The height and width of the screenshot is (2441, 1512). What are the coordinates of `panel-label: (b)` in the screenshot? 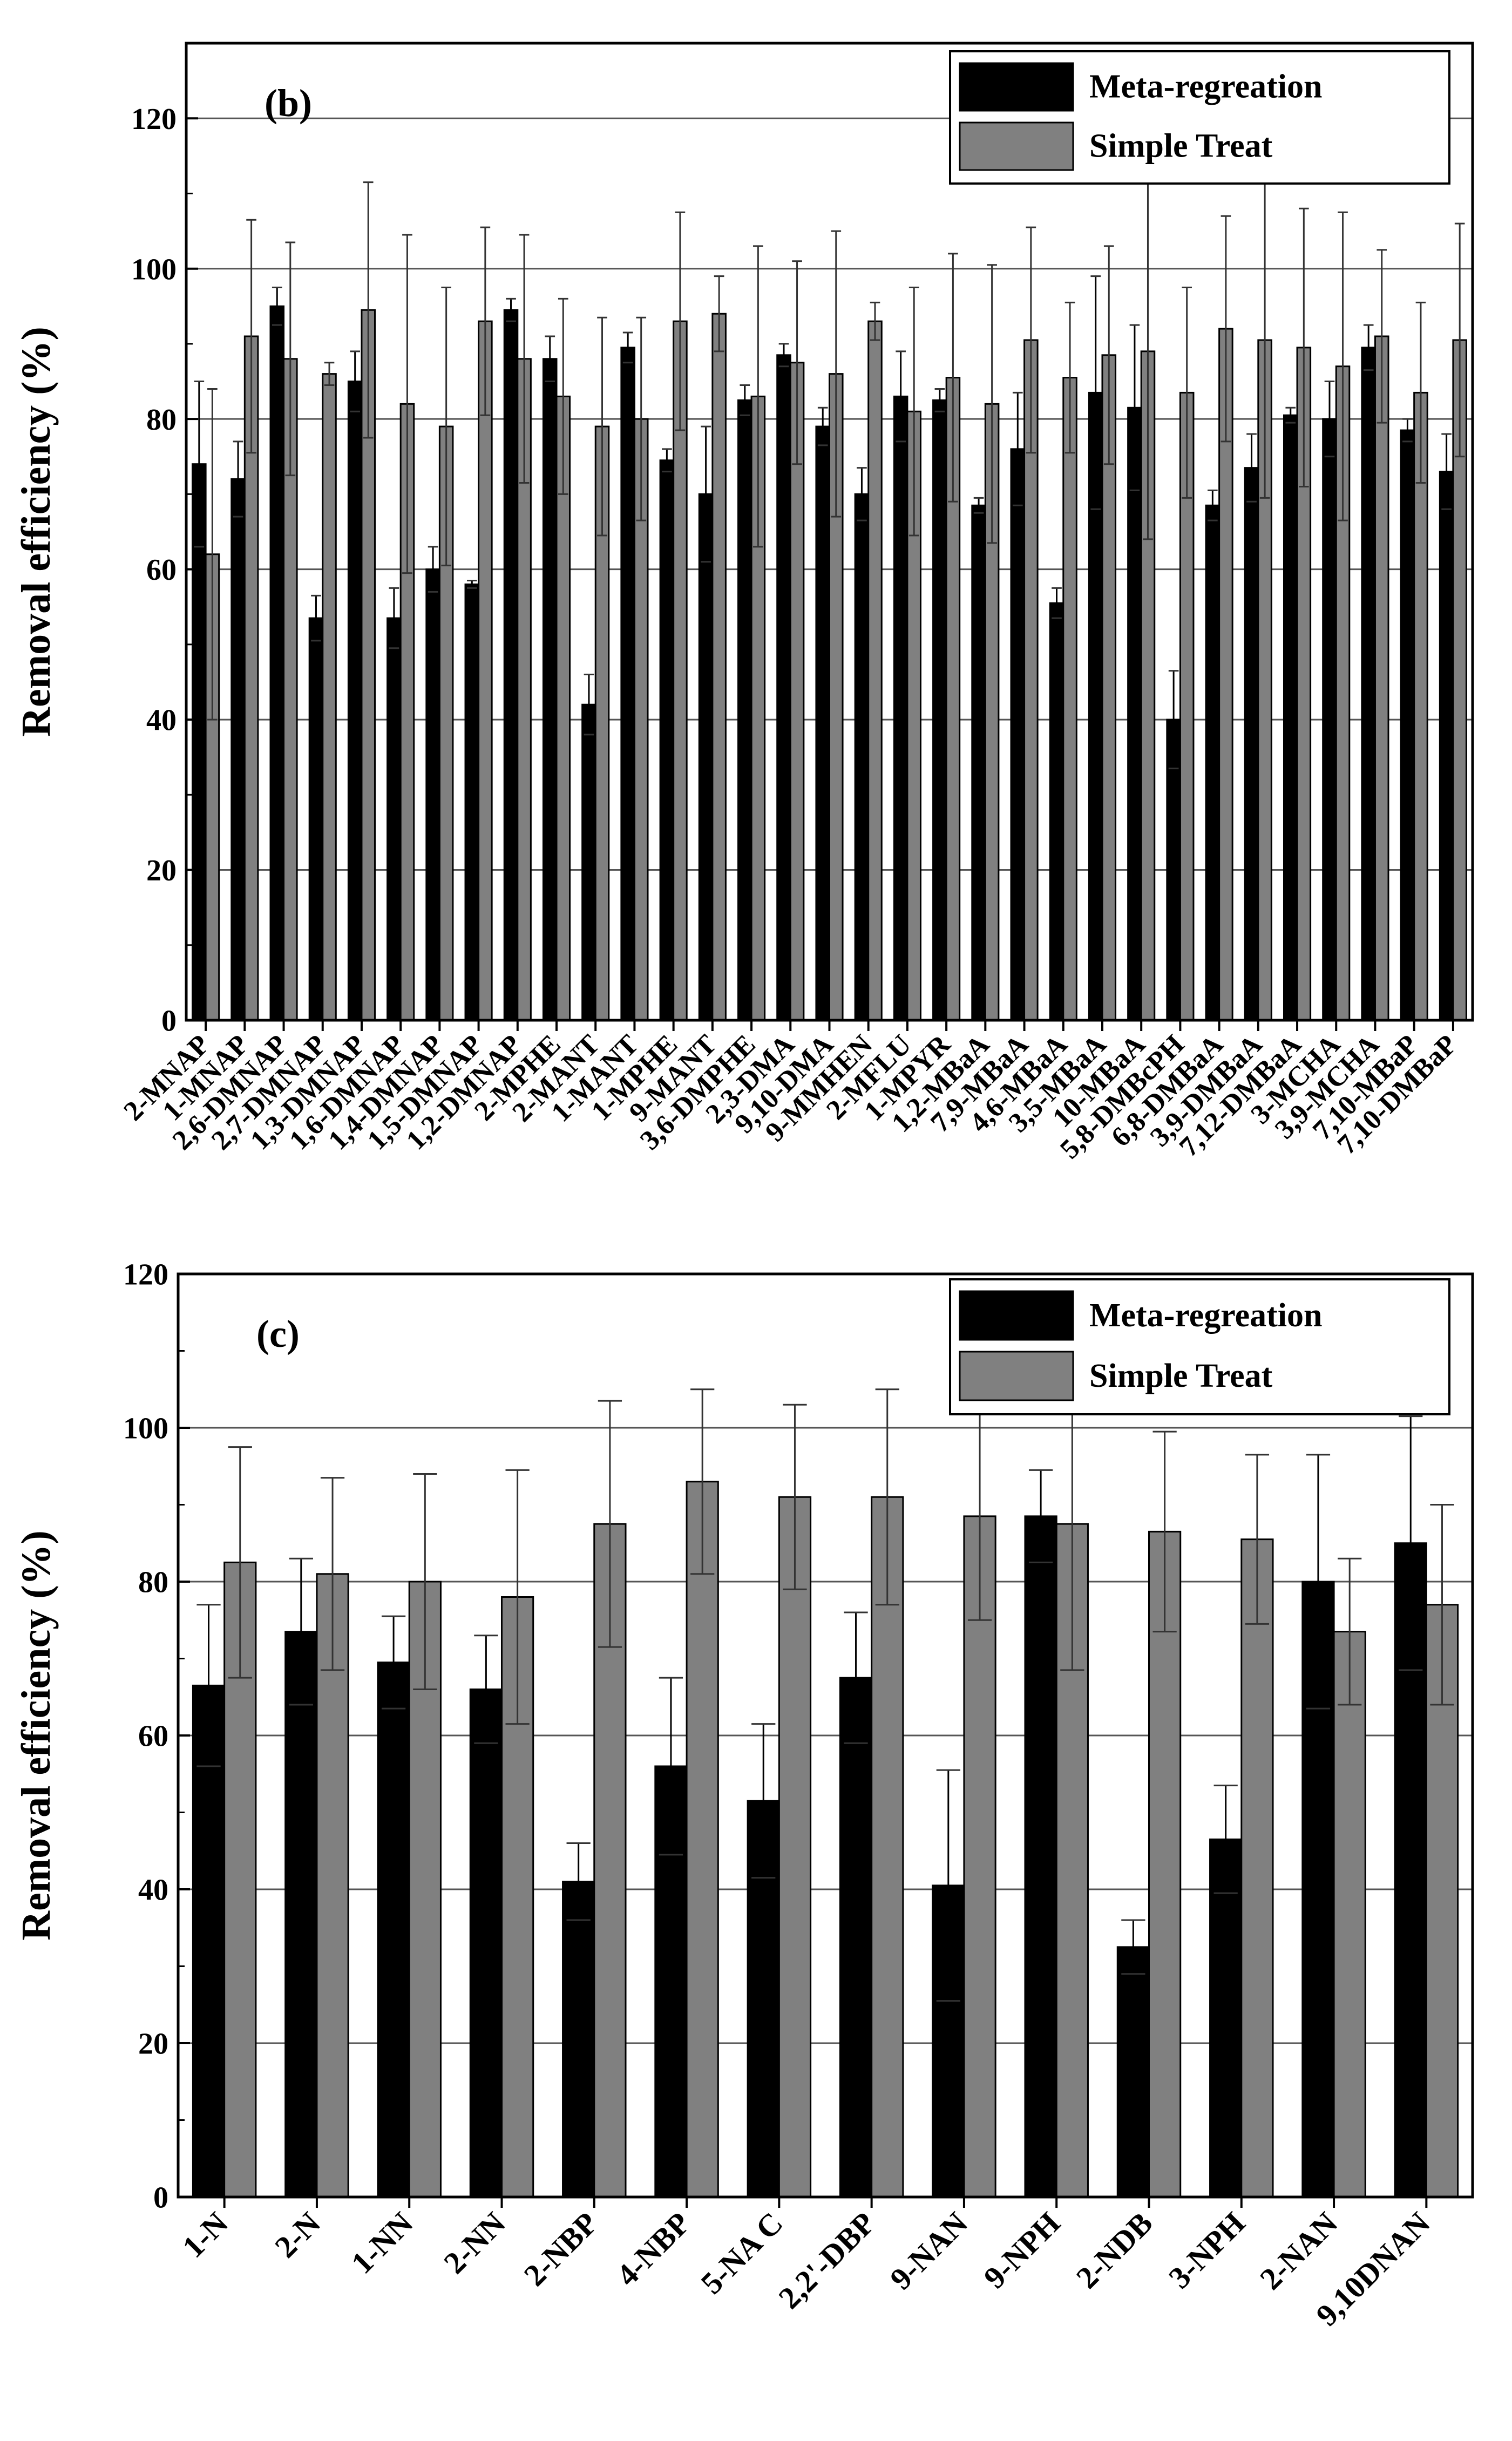 It's located at (288, 103).